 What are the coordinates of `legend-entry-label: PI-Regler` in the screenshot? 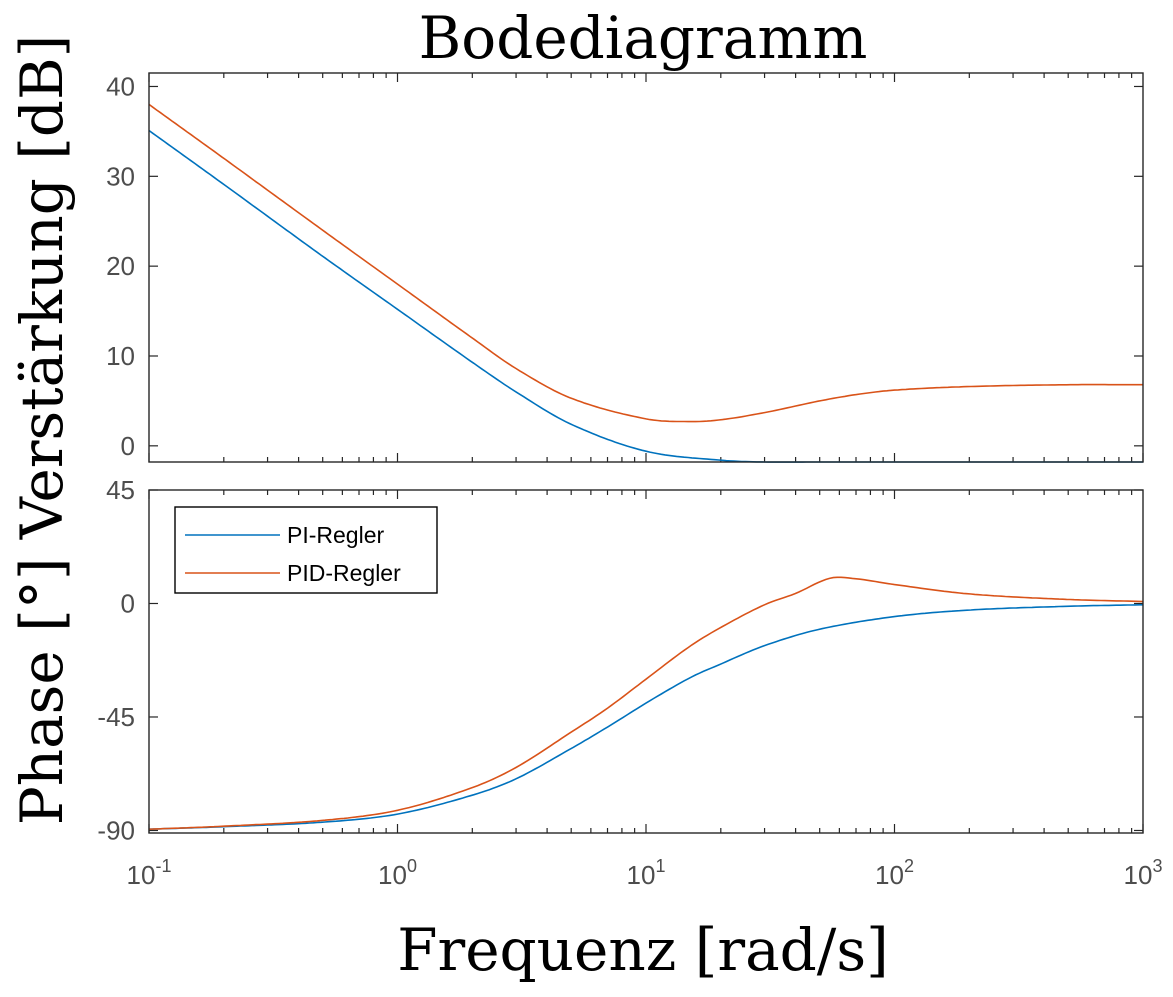 It's located at (335, 535).